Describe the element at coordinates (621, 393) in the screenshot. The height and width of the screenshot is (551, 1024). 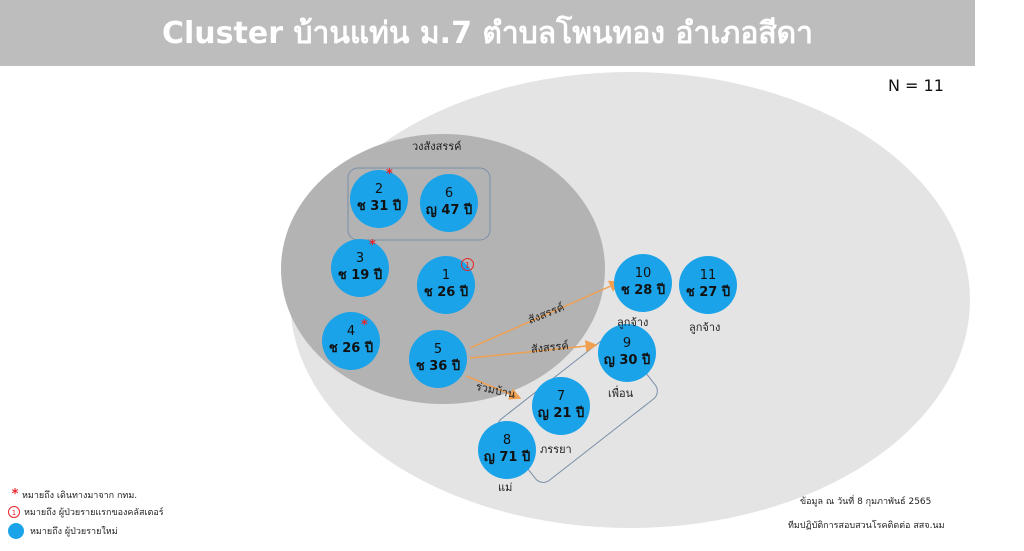
I see `case-9-relation: เพื่อน` at that location.